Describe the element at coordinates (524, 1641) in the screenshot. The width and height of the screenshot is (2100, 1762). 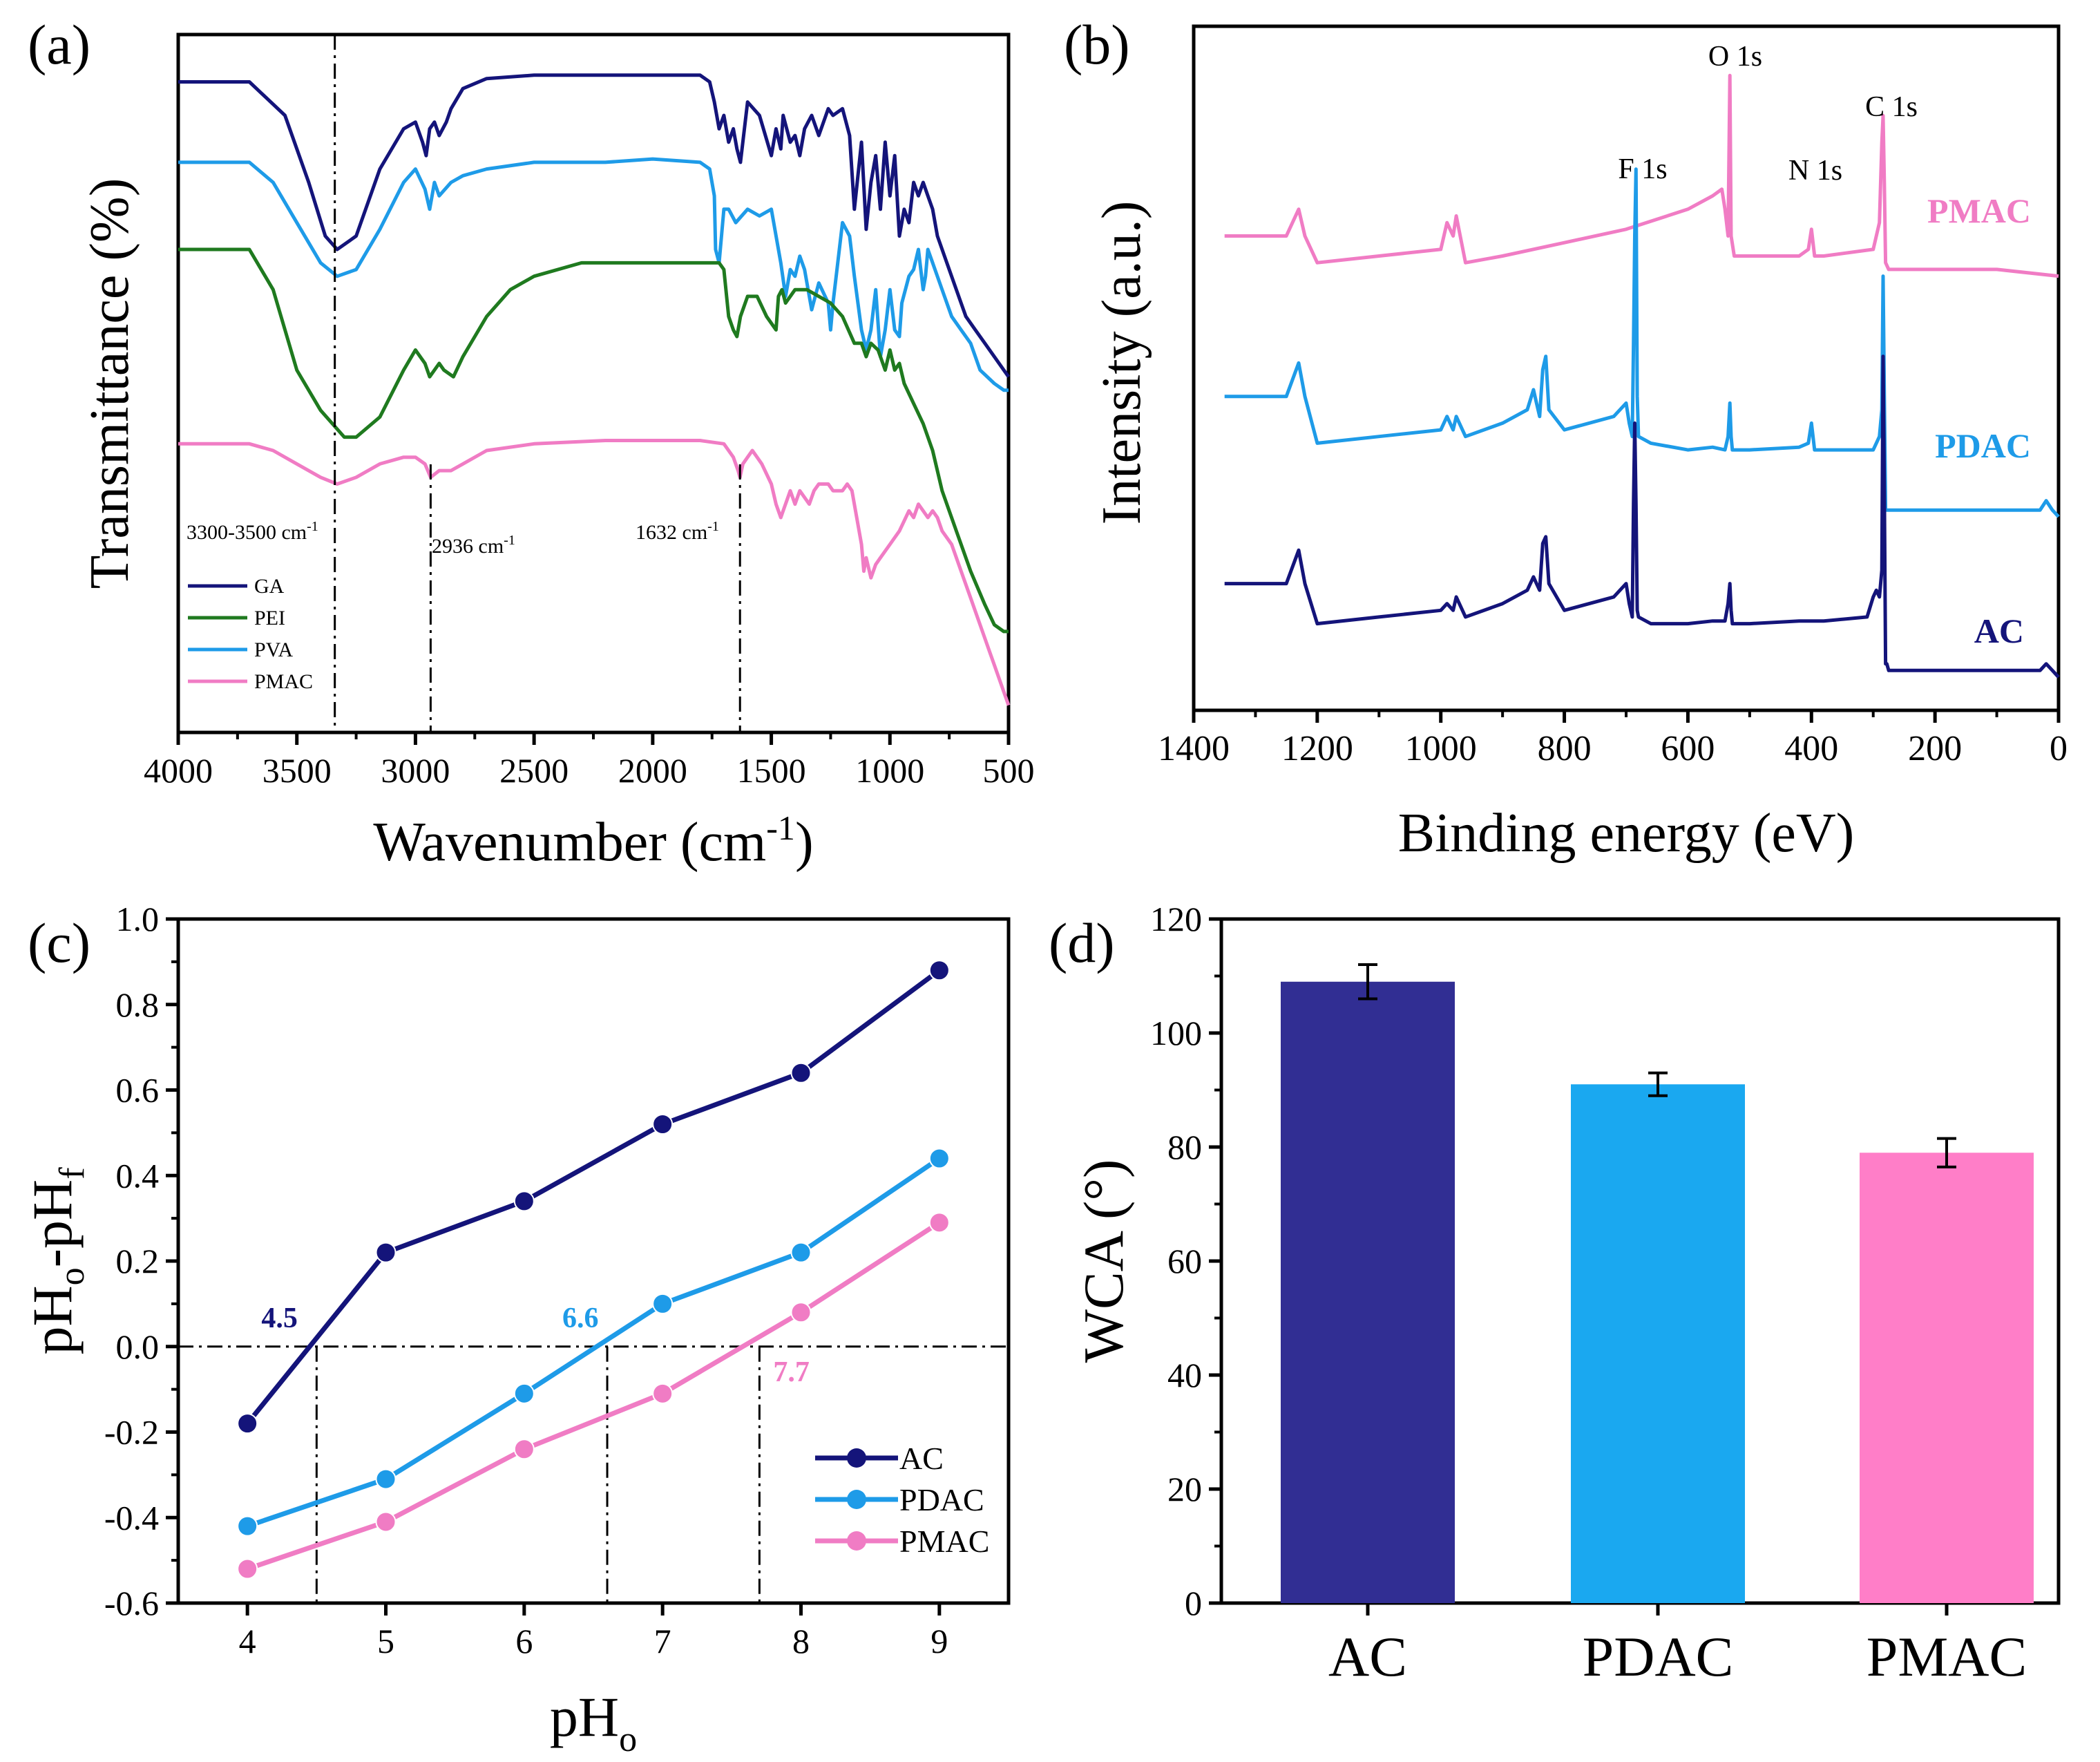
I see `pzc-x-tick-label: 6` at that location.